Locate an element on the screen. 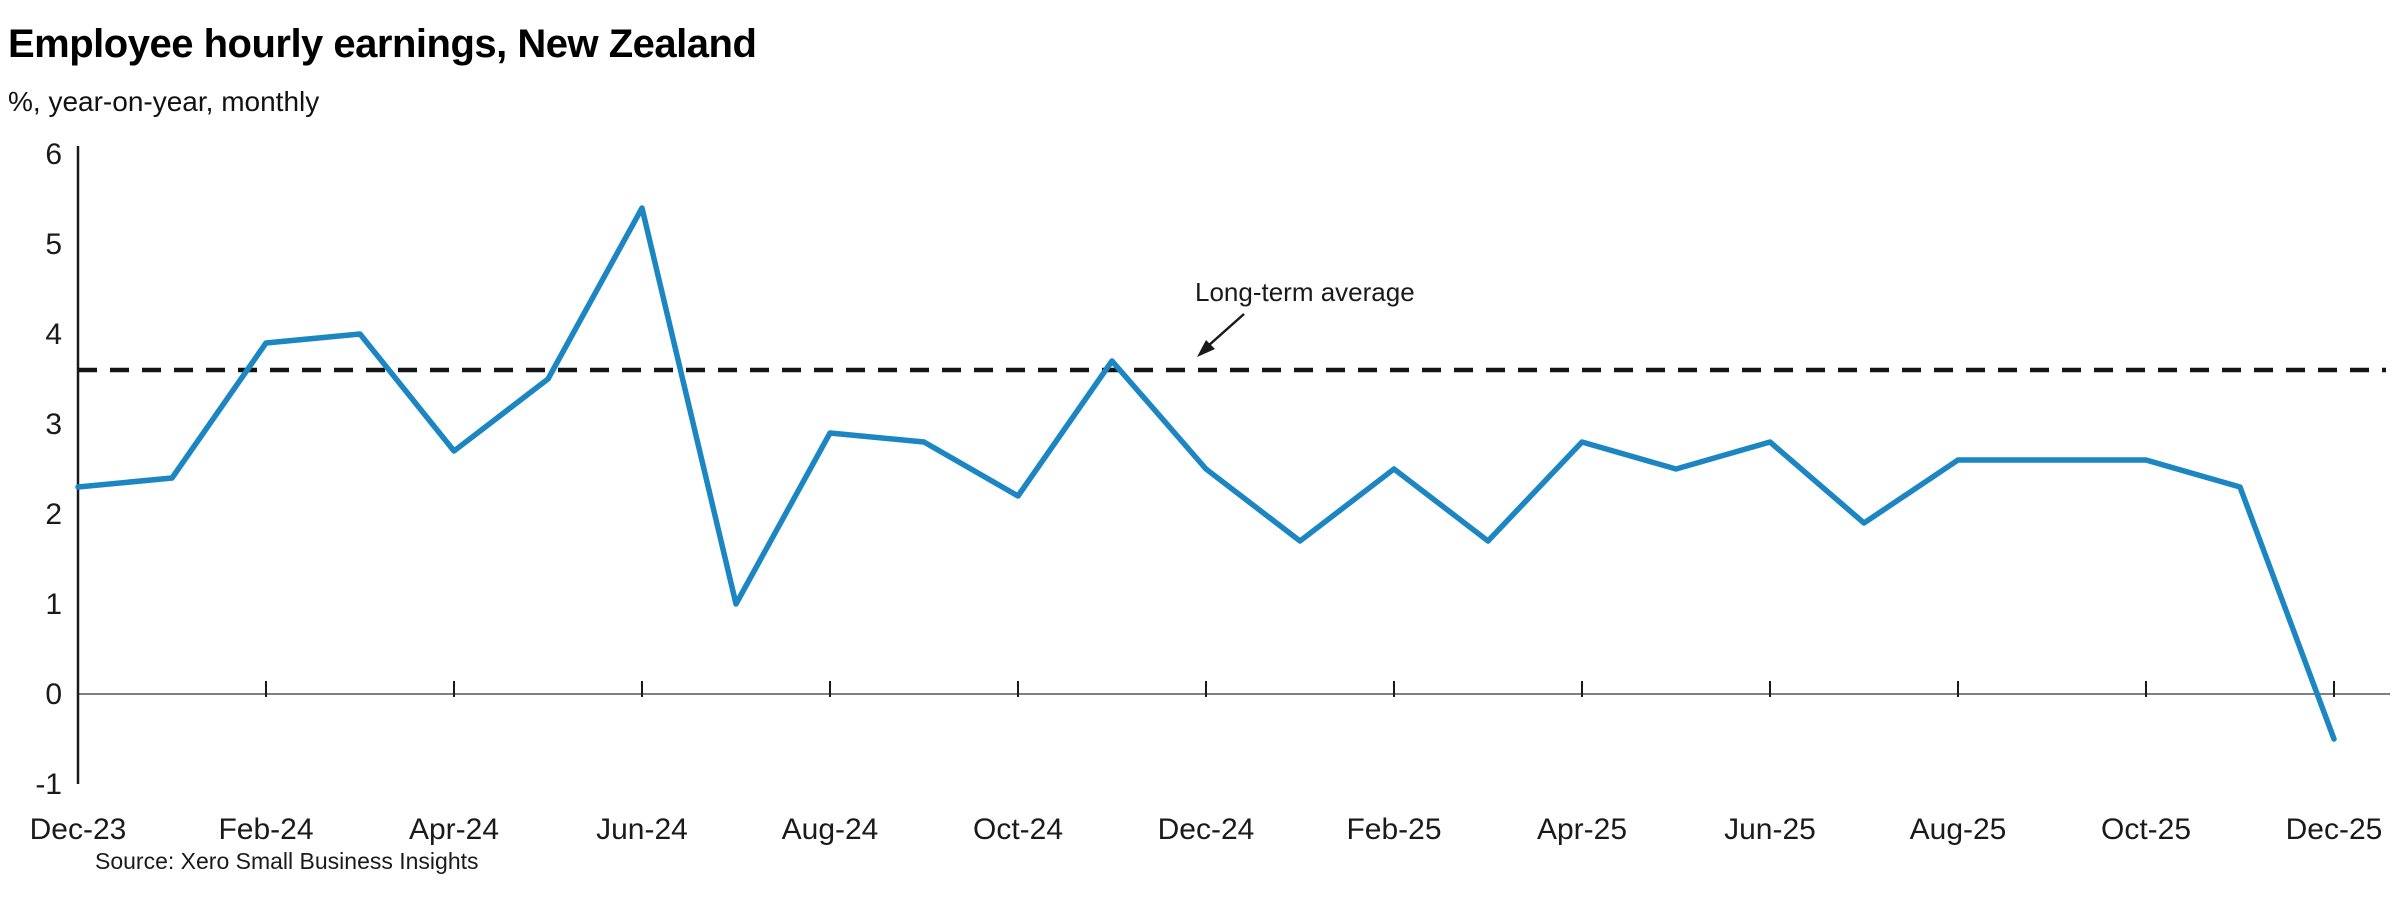 Image resolution: width=2400 pixels, height=914 pixels. y-tick-label: 4 is located at coordinates (53, 334).